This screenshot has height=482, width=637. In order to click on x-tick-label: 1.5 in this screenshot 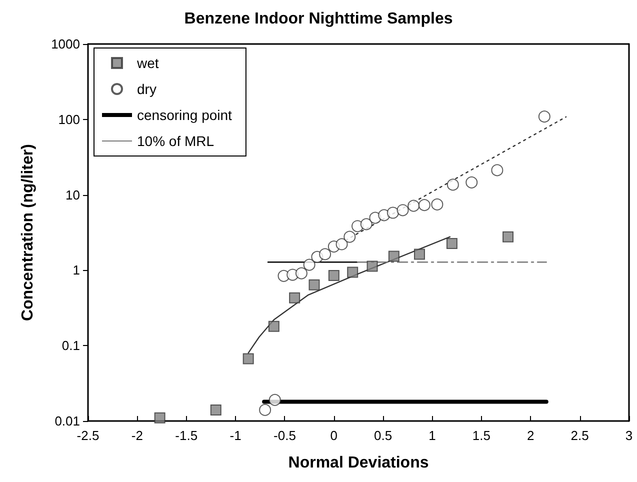, I will do `click(481, 435)`.